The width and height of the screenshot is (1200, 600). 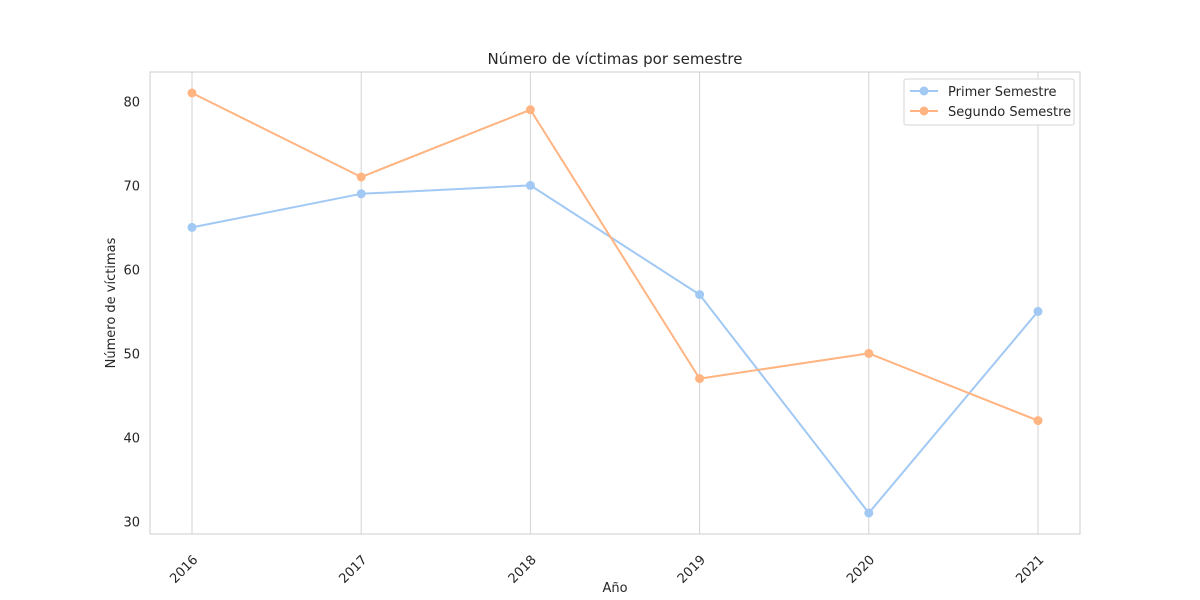 I want to click on y-axis-label: Número de víctimas, so click(x=111, y=302).